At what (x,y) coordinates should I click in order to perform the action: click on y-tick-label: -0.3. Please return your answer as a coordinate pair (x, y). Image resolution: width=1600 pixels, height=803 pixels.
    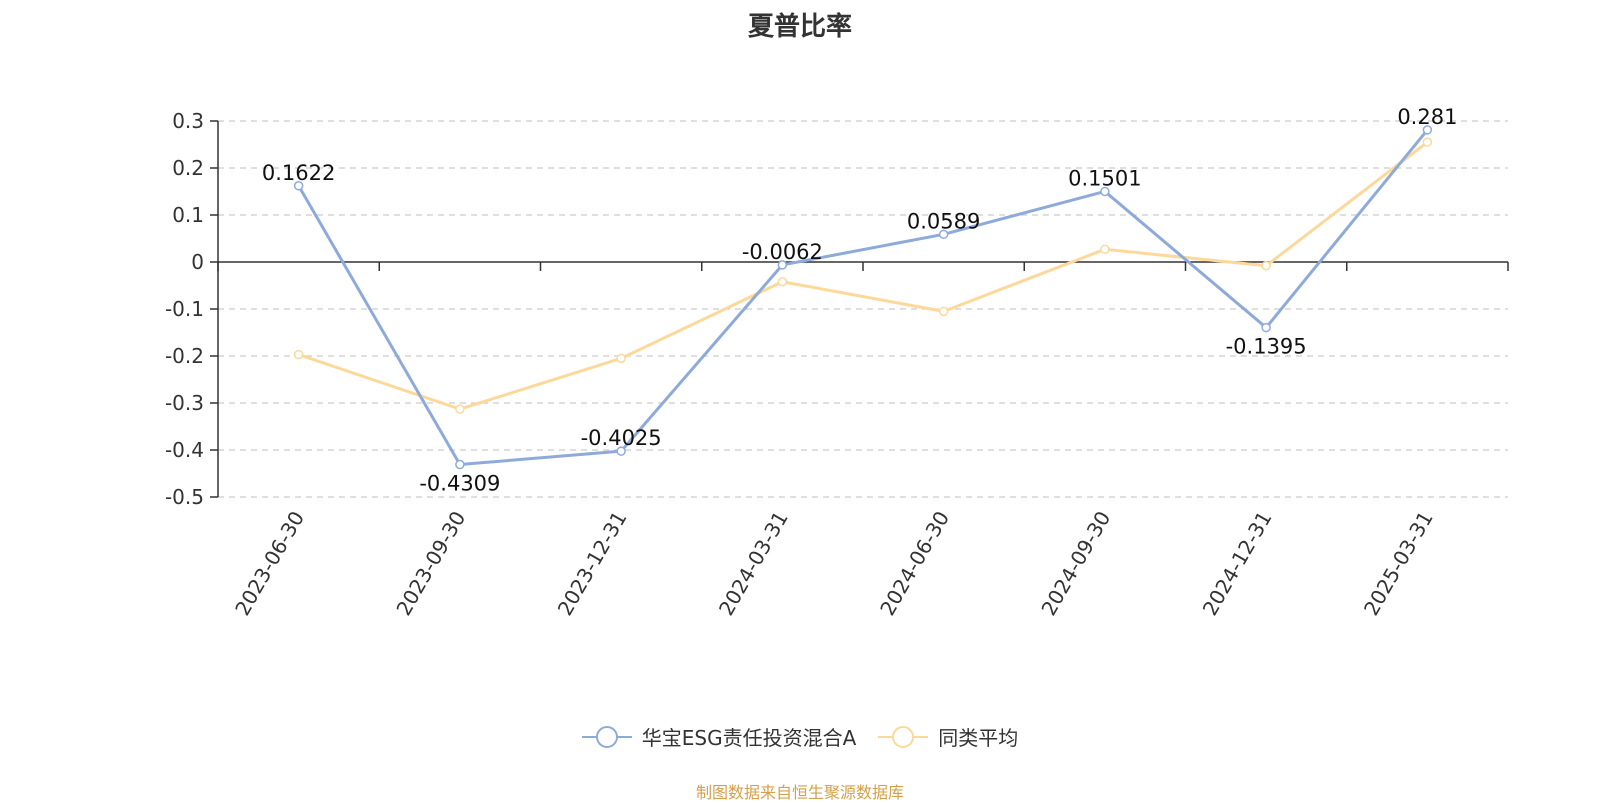
    Looking at the image, I should click on (184, 403).